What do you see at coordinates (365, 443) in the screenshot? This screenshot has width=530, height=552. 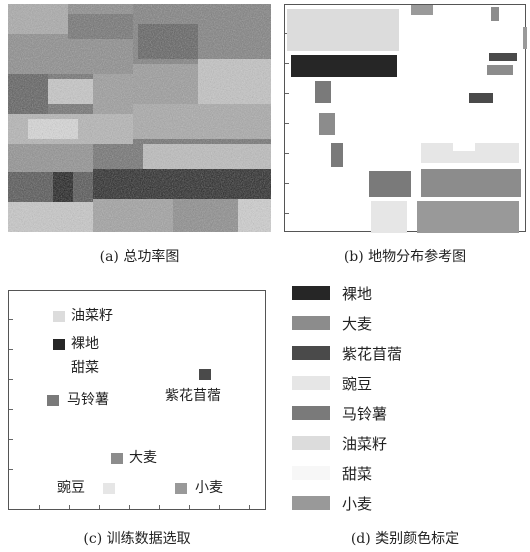 I see `legend-label: 油菜籽` at bounding box center [365, 443].